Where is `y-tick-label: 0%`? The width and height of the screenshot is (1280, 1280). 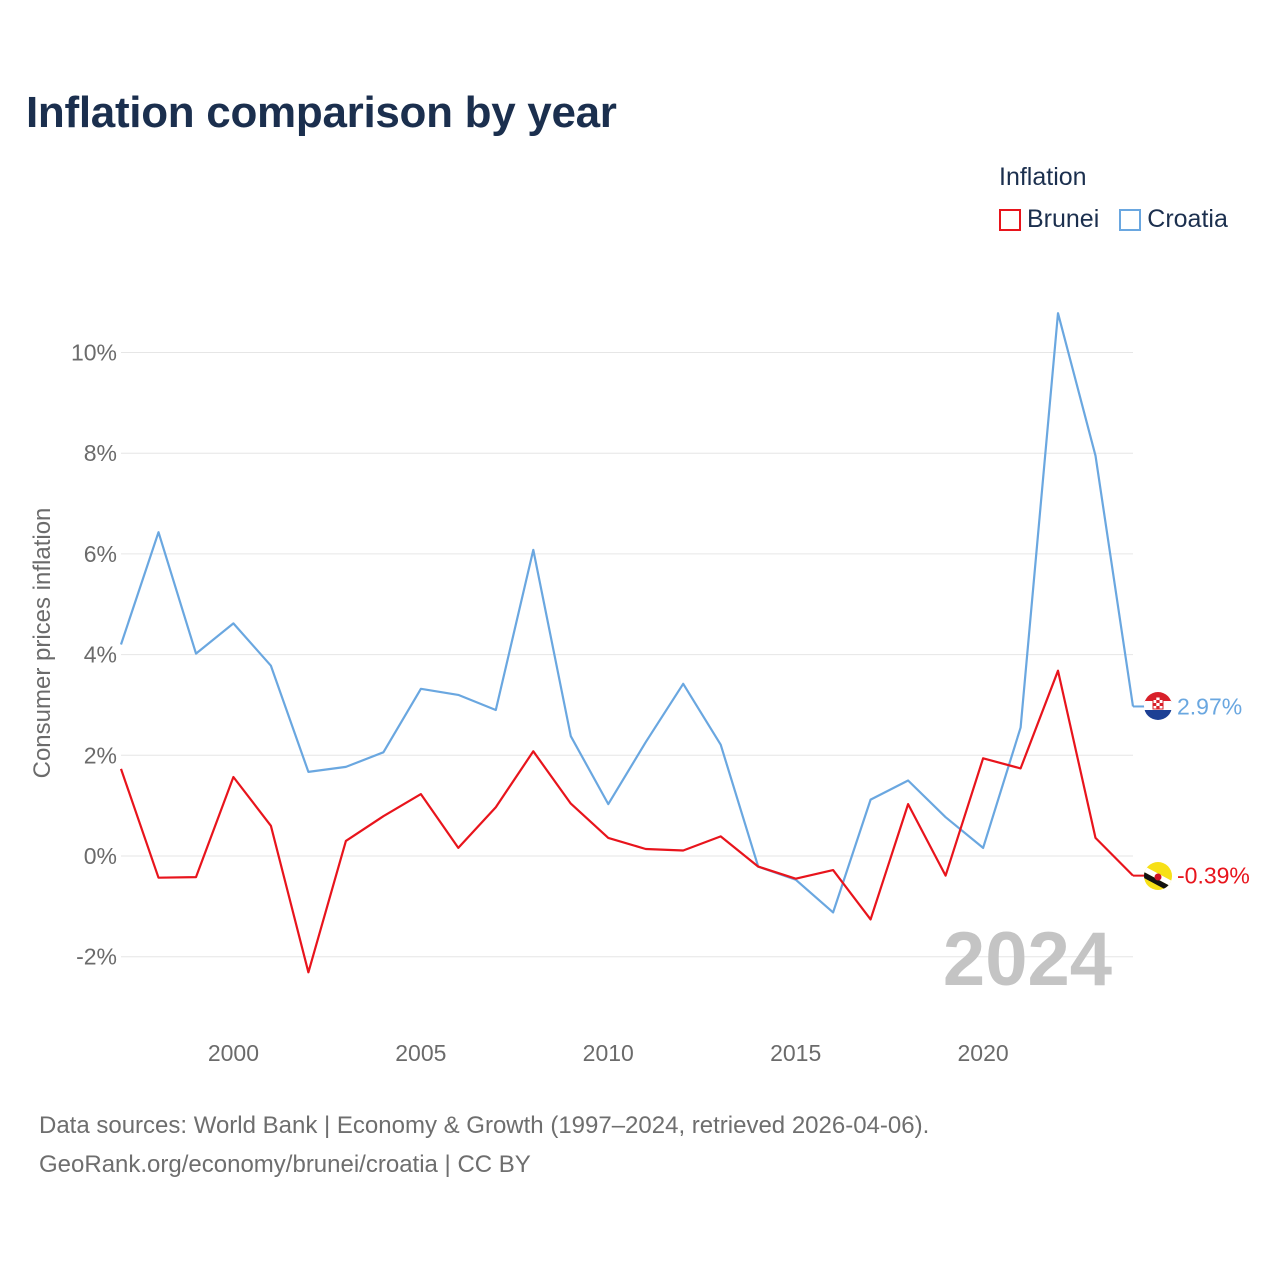 y-tick-label: 0% is located at coordinates (100, 856).